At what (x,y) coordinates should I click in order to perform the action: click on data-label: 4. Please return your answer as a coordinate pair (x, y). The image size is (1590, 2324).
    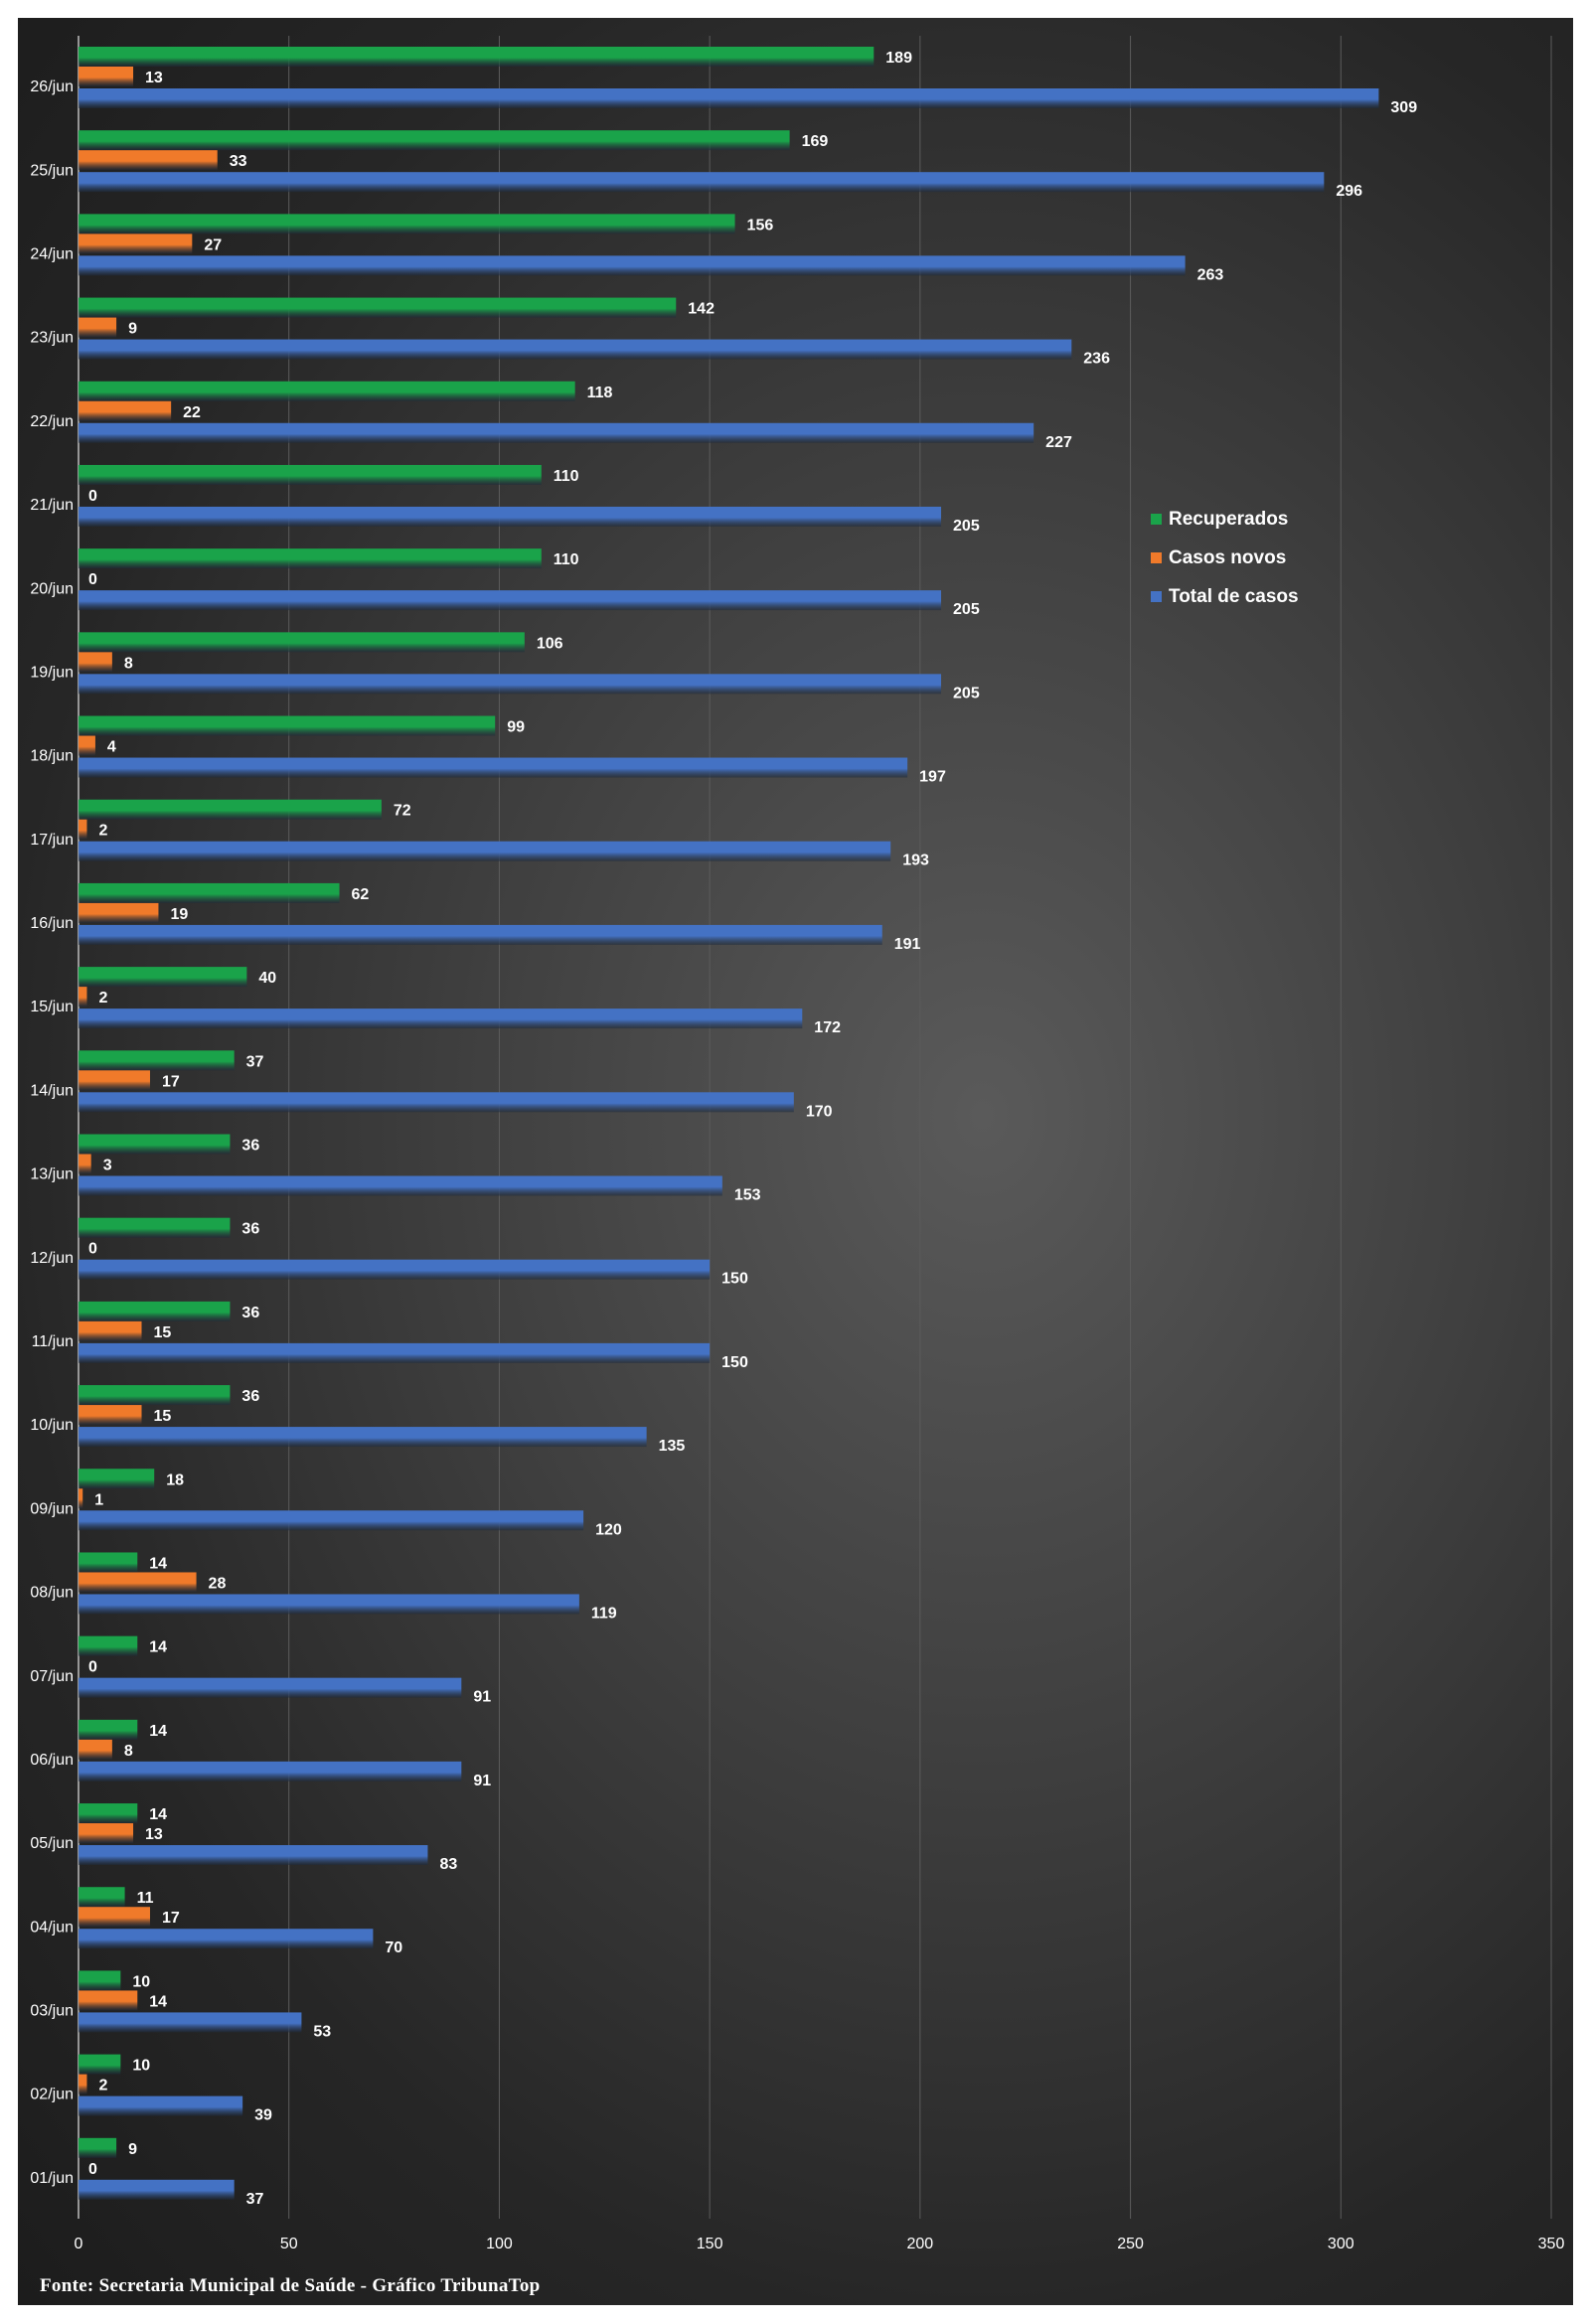
    Looking at the image, I should click on (111, 747).